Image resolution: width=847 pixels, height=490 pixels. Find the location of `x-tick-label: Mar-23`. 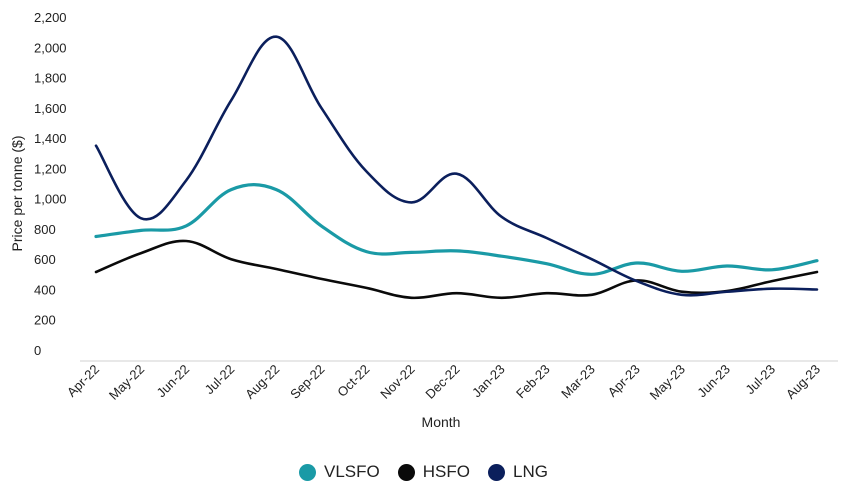

x-tick-label: Mar-23 is located at coordinates (578, 382).